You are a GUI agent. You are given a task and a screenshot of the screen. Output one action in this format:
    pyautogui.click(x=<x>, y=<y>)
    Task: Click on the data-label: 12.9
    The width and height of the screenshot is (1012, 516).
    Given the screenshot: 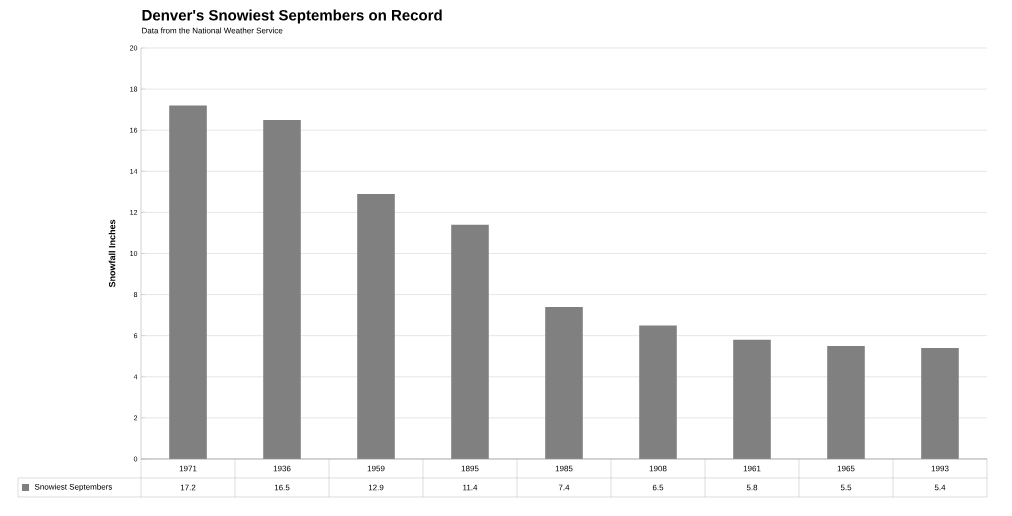 What is the action you would take?
    pyautogui.click(x=376, y=487)
    